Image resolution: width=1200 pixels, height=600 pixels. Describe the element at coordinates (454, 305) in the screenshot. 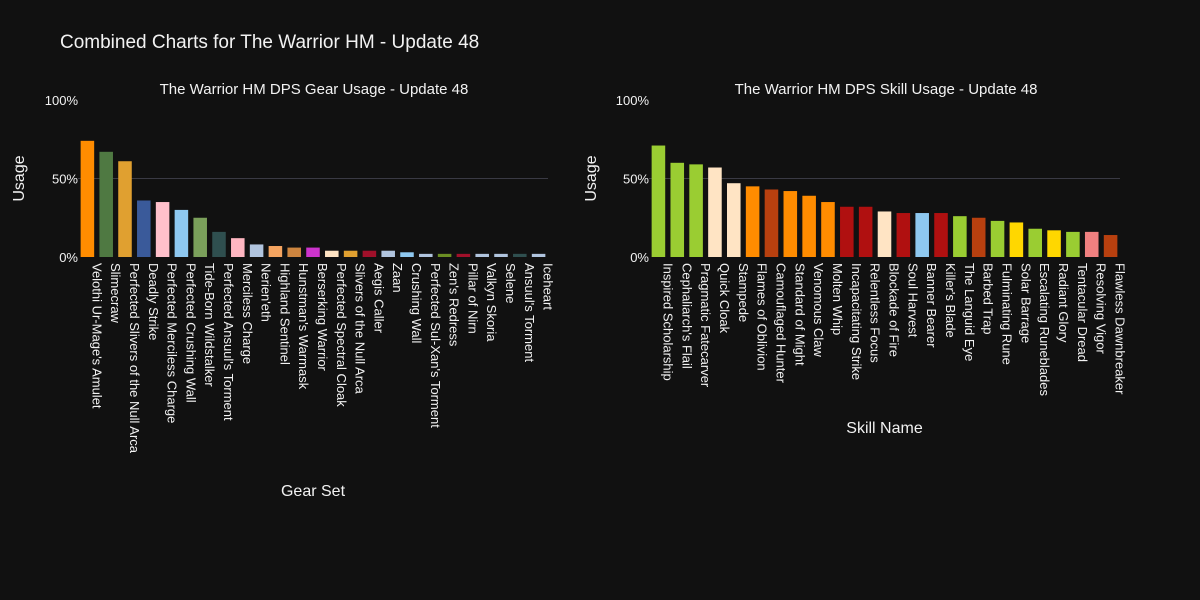

I see `gear-category-label: Zen's Redress` at that location.